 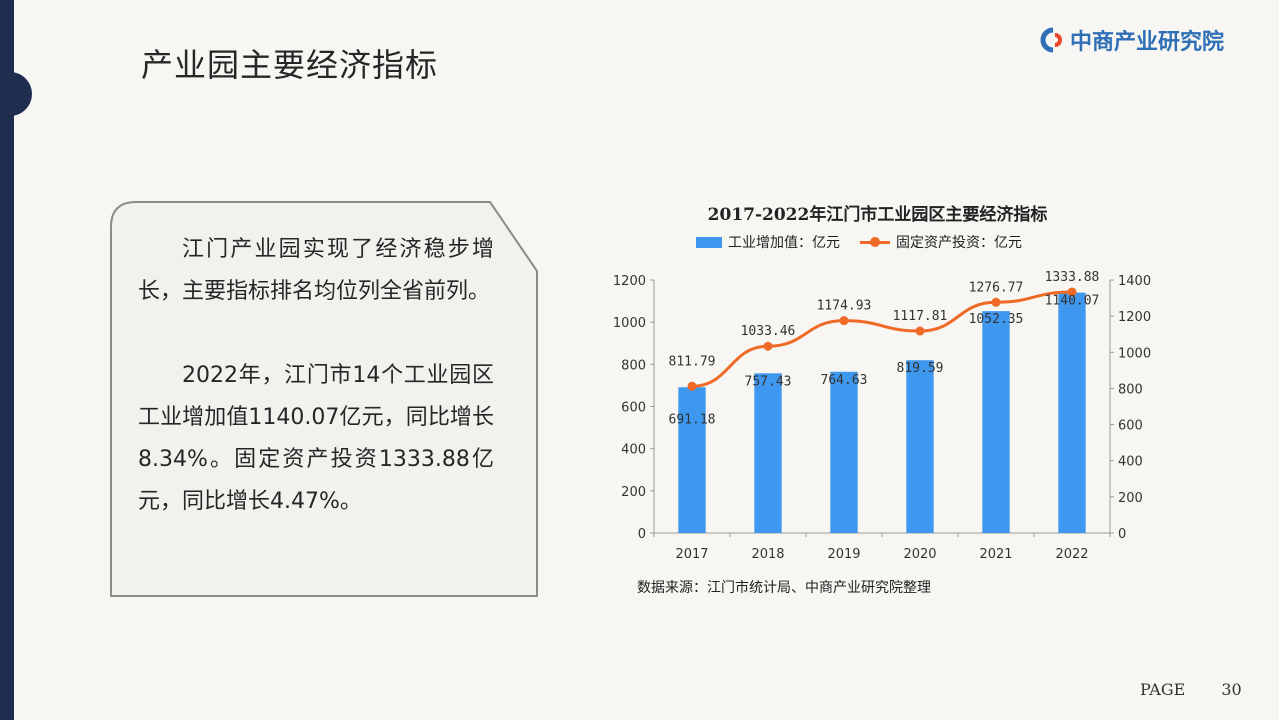 What do you see at coordinates (1191, 689) in the screenshot?
I see `page-footer: PAGE 30` at bounding box center [1191, 689].